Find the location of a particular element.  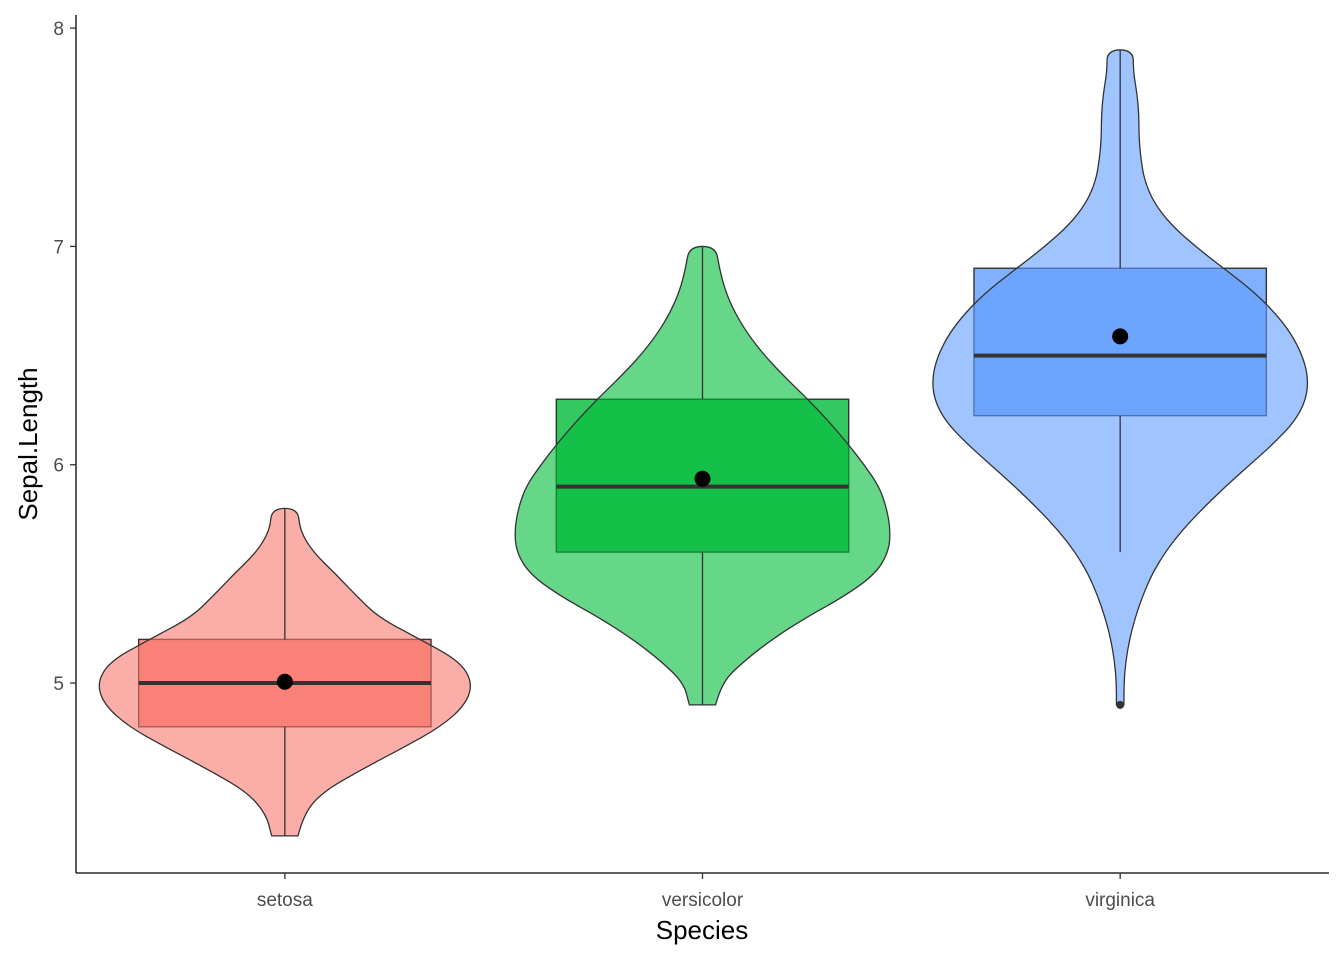

mean-point-setosa is located at coordinates (284, 681).